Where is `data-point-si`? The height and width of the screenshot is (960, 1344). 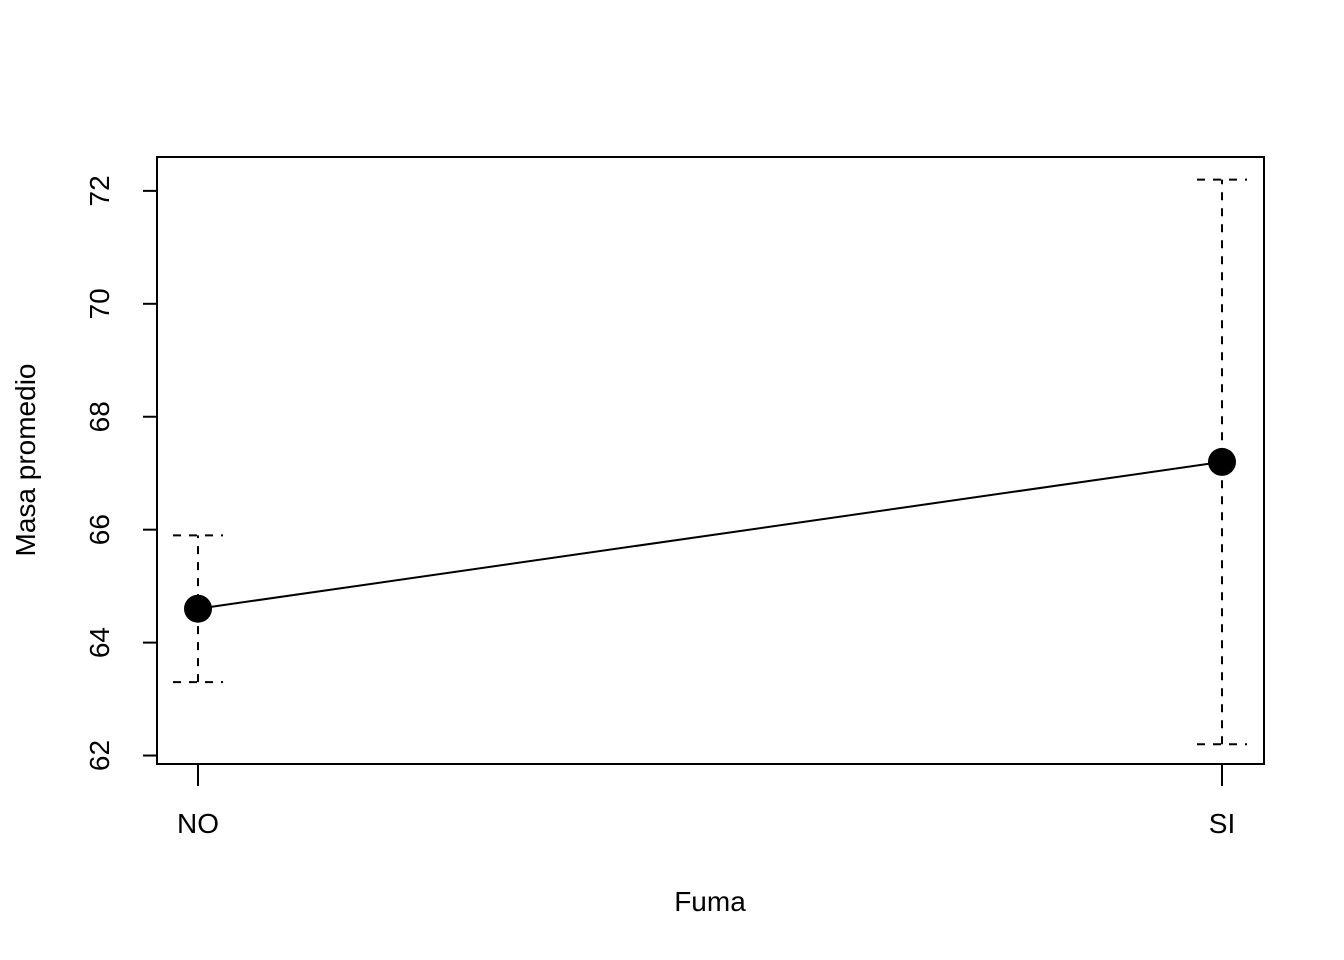 data-point-si is located at coordinates (1222, 461).